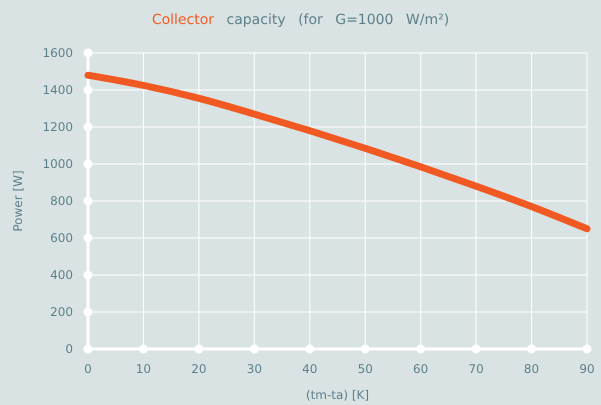  I want to click on chart-title: Collector capacity (for G=1000 W/m²), so click(301, 20).